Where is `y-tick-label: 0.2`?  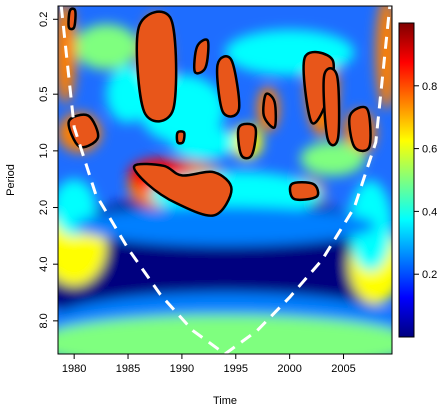 y-tick-label: 0.2 is located at coordinates (44, 19).